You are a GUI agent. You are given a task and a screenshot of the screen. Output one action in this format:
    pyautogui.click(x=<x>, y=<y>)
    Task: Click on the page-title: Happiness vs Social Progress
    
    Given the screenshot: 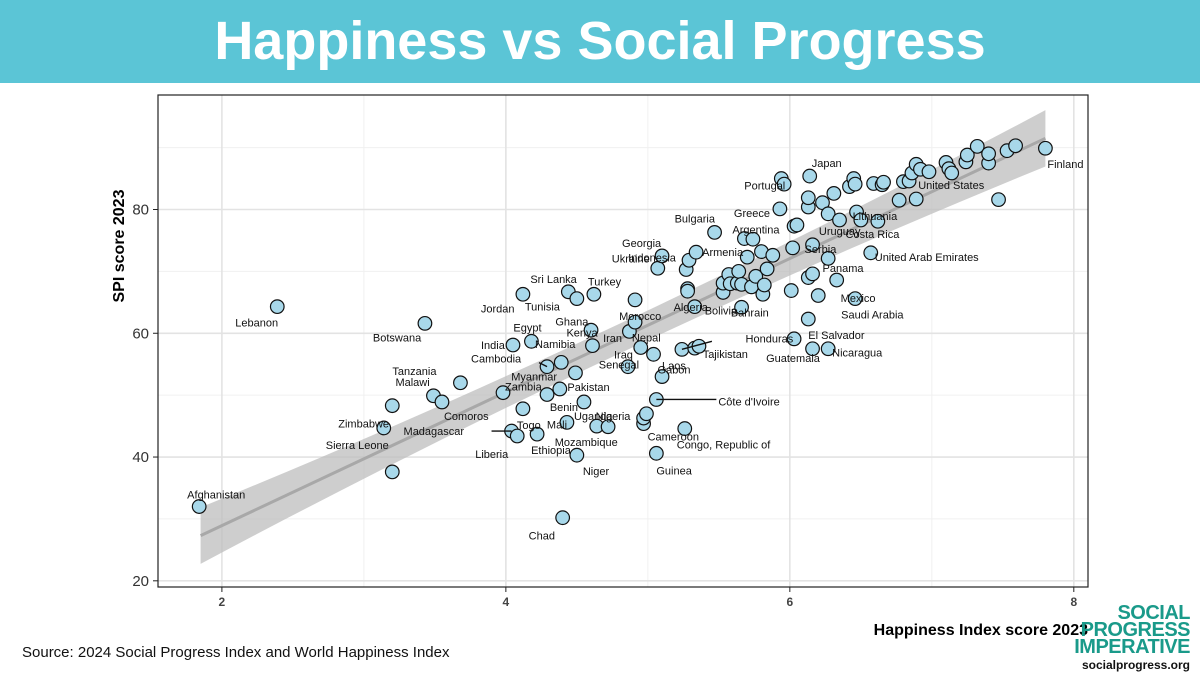 What is the action you would take?
    pyautogui.click(x=600, y=41)
    